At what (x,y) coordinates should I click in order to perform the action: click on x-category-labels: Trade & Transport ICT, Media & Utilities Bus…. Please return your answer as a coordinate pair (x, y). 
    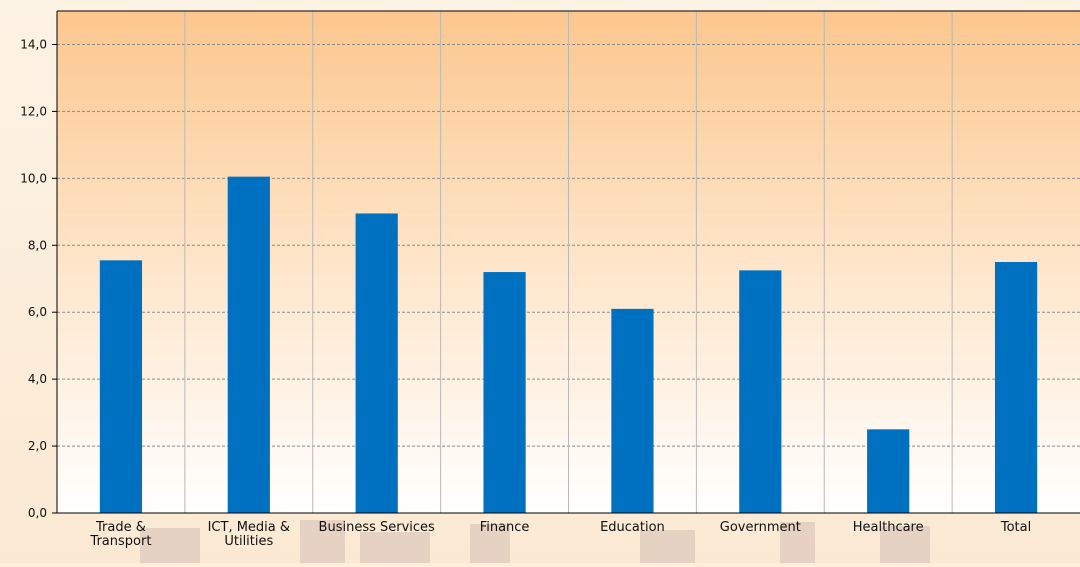
    Looking at the image, I should click on (560, 534).